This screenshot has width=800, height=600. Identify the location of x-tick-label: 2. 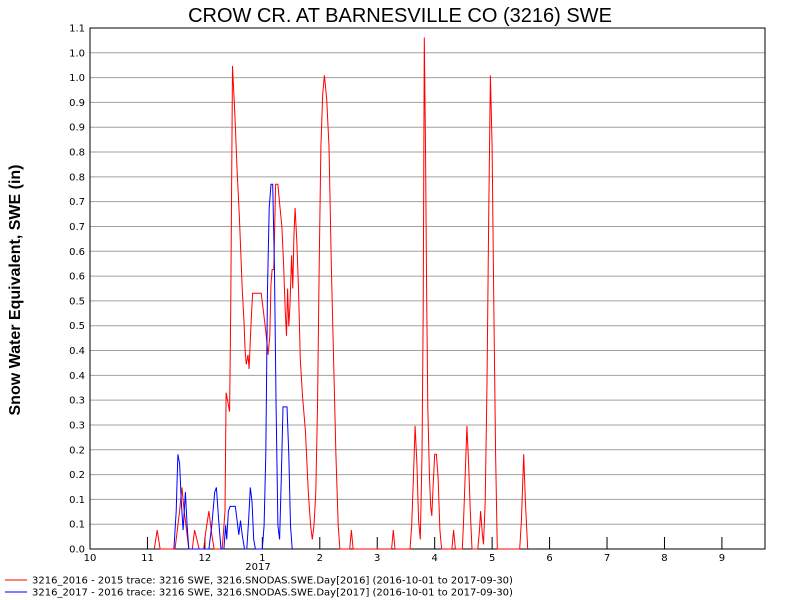
(320, 558).